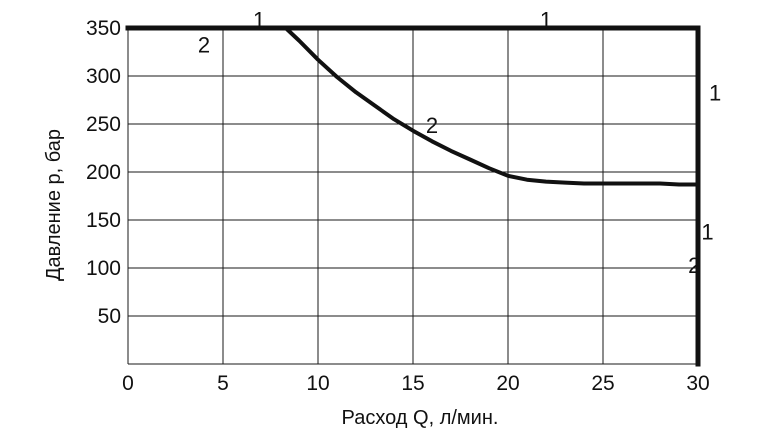  Describe the element at coordinates (507, 383) in the screenshot. I see `x-tick-label: 20` at that location.